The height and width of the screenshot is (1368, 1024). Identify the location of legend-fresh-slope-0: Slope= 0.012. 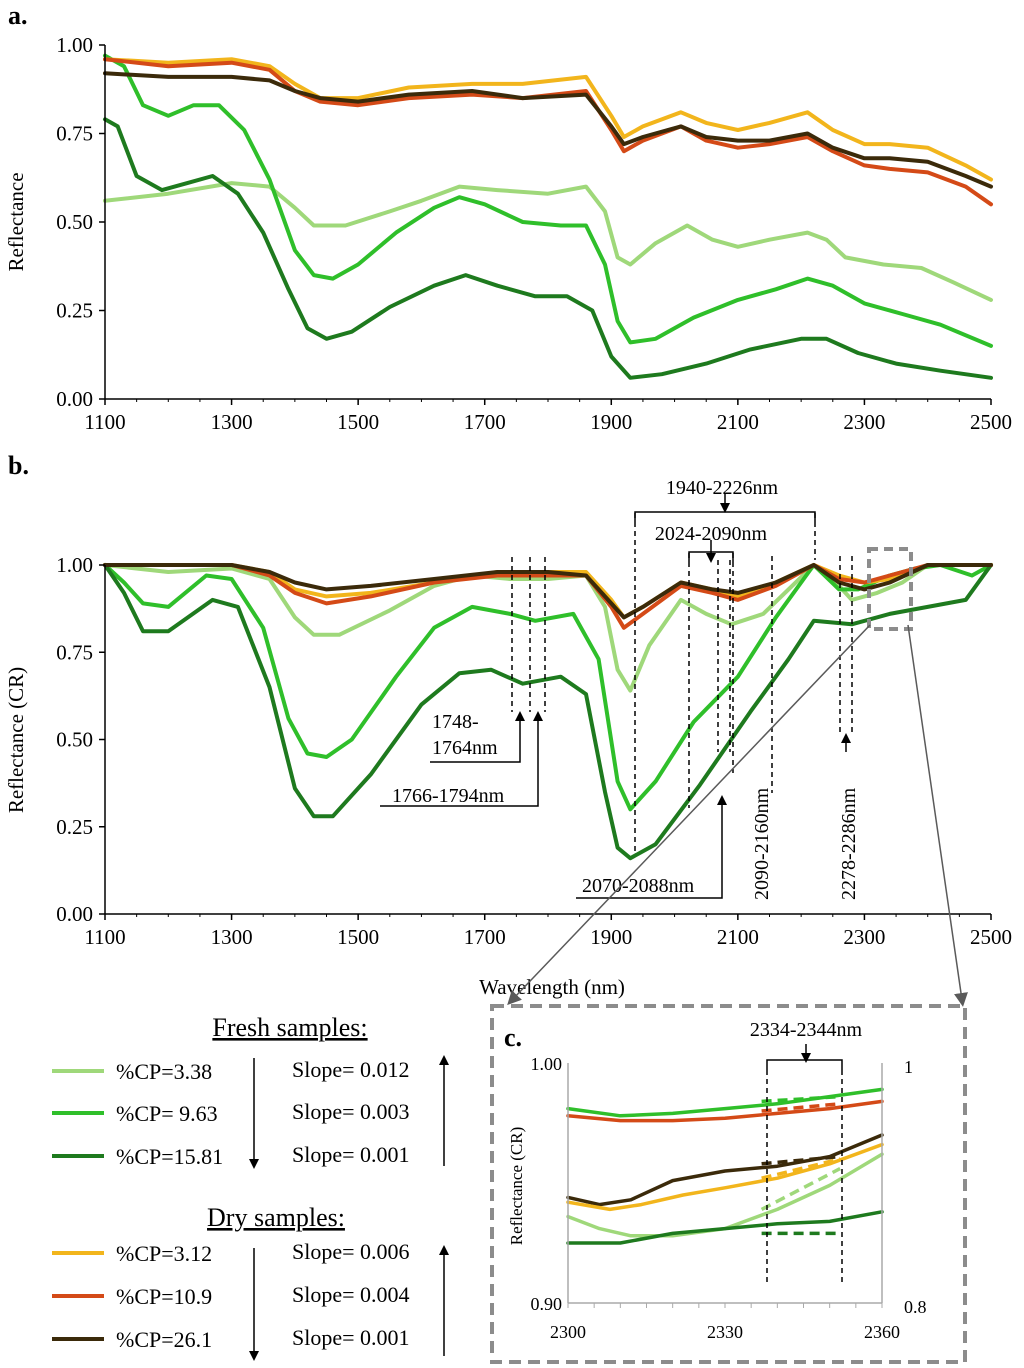
(351, 1069).